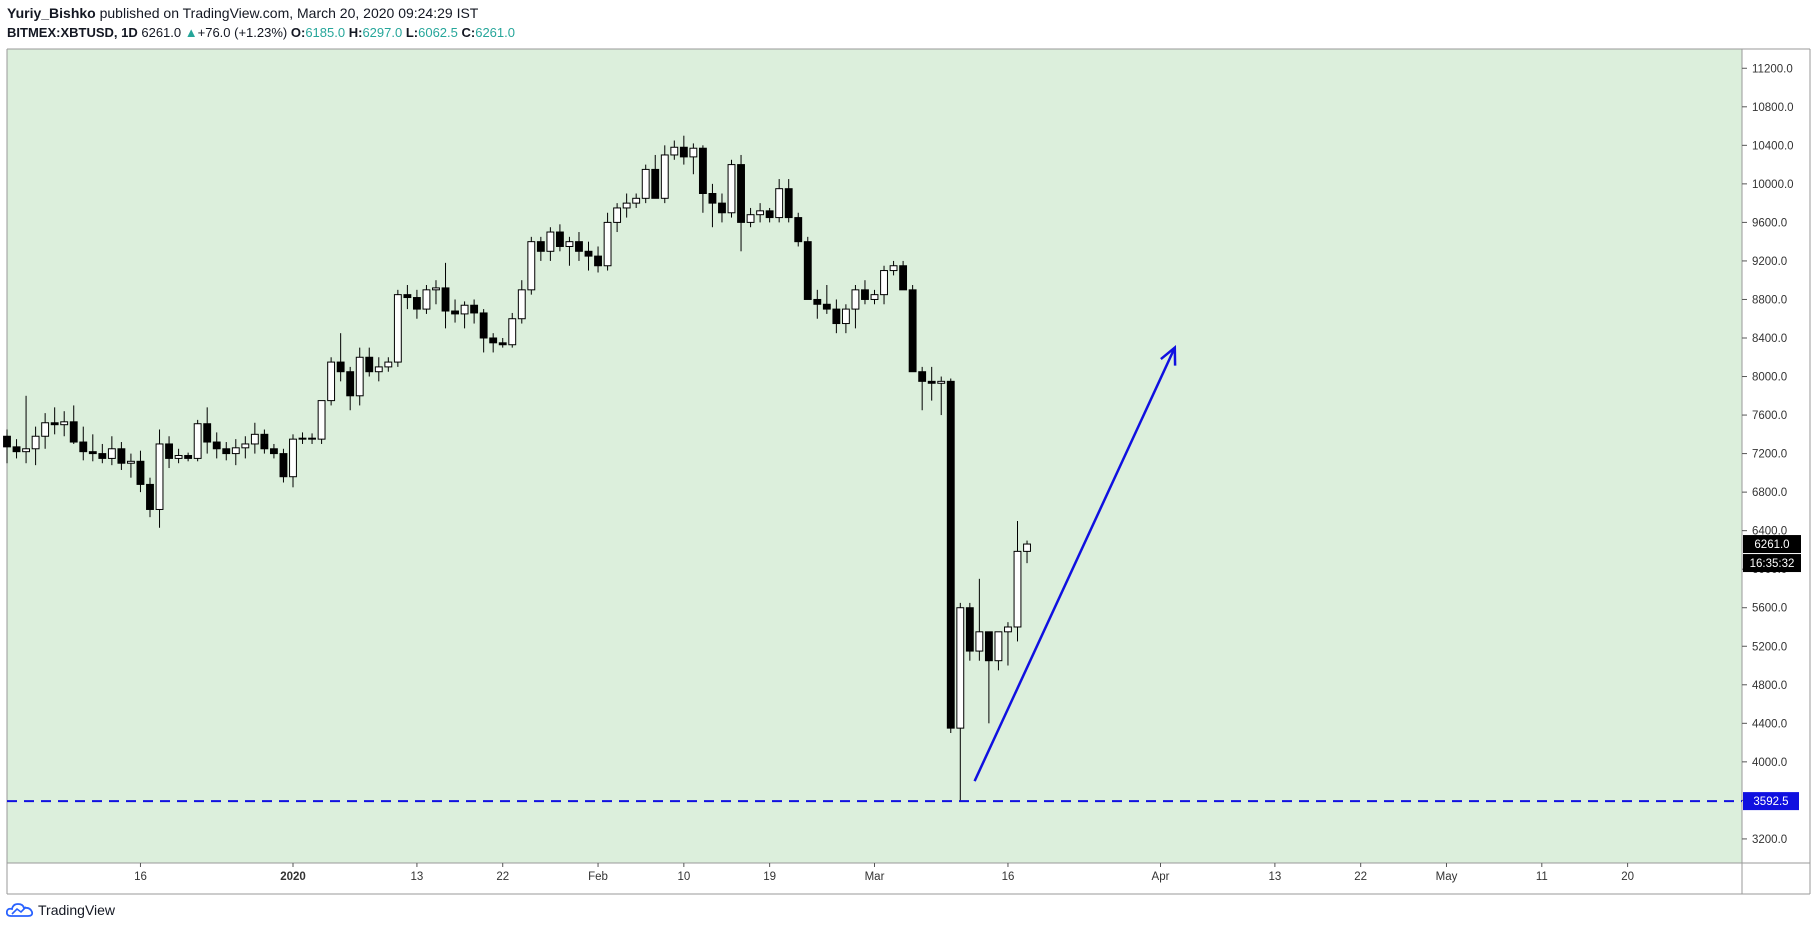 The image size is (1817, 934). I want to click on time-tick-label: Mar, so click(875, 877).